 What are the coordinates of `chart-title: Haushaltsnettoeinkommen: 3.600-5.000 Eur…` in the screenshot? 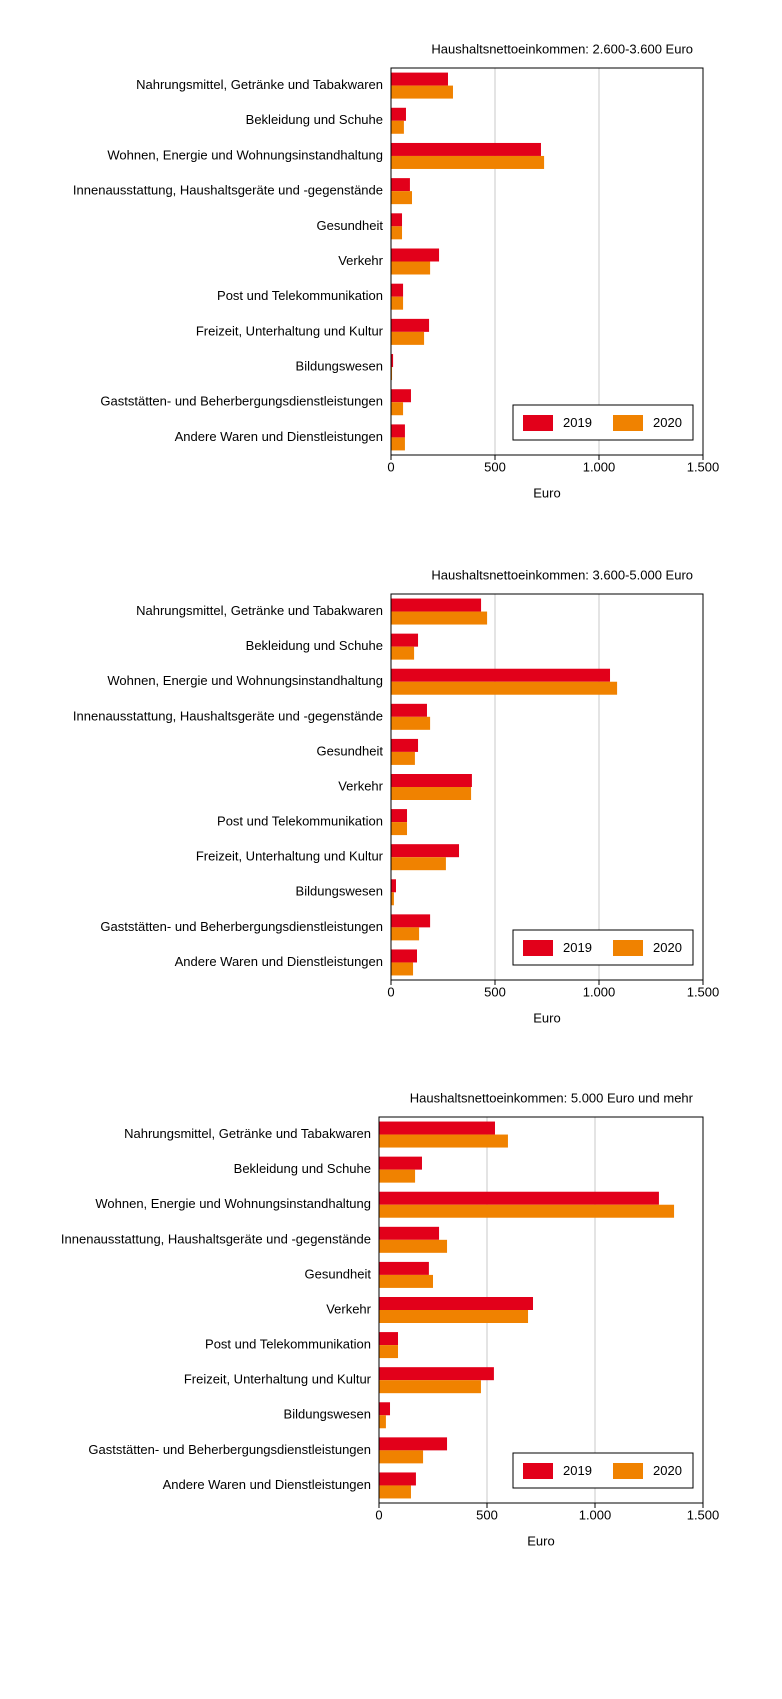 It's located at (562, 574).